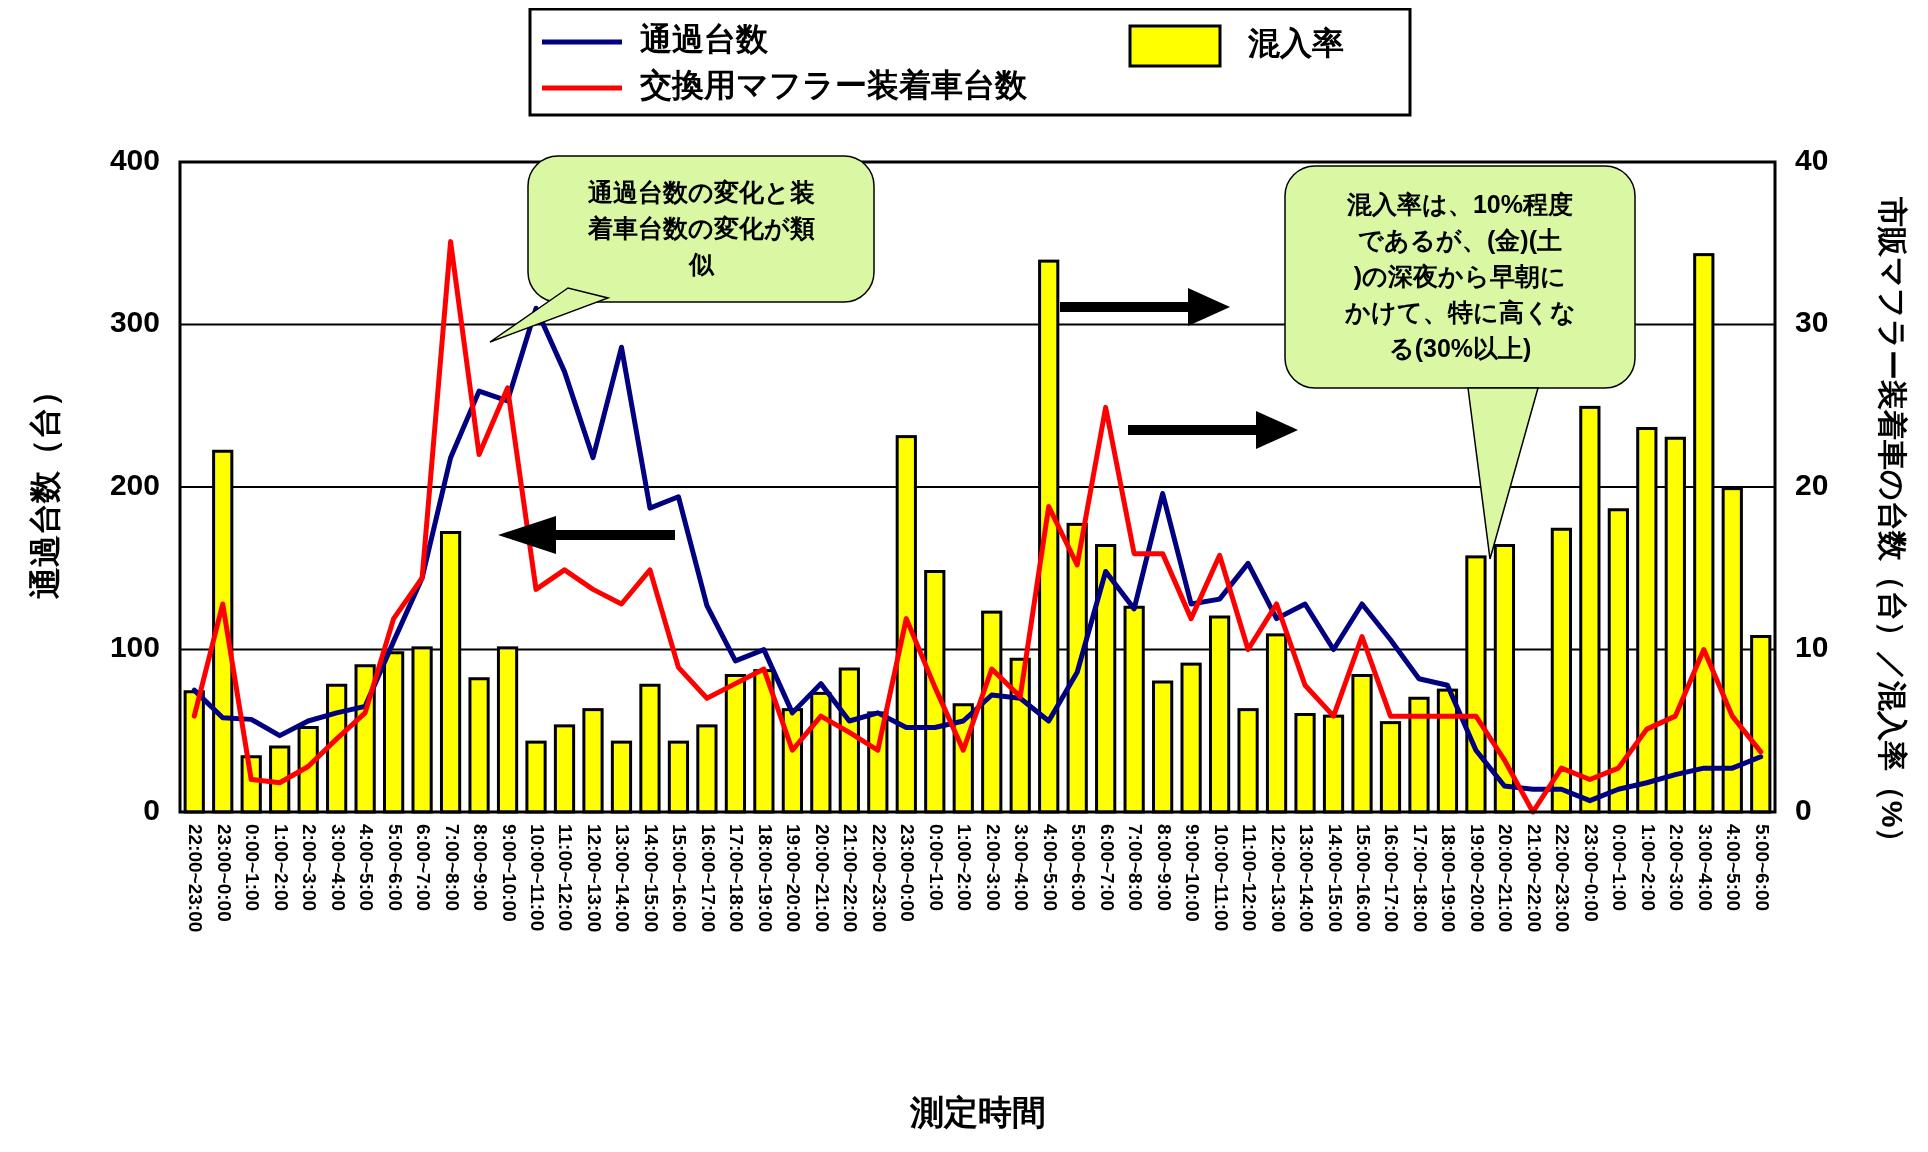 The height and width of the screenshot is (1152, 1928). What do you see at coordinates (1893, 526) in the screenshot?
I see `y2-axis-title: 市販マフラー装着車の台数（台）／混入率（%）` at bounding box center [1893, 526].